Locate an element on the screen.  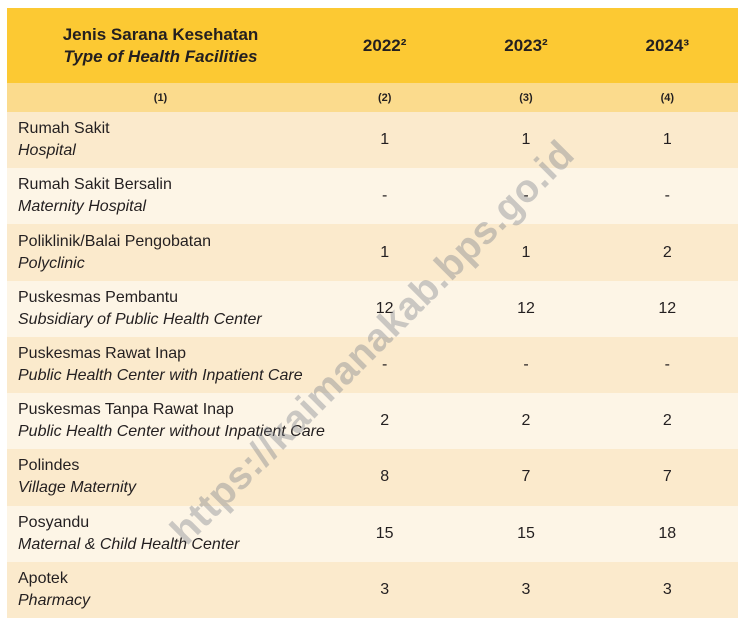
row-label-id: Poliklinik/Balai Pengobatan is located at coordinates (115, 241).